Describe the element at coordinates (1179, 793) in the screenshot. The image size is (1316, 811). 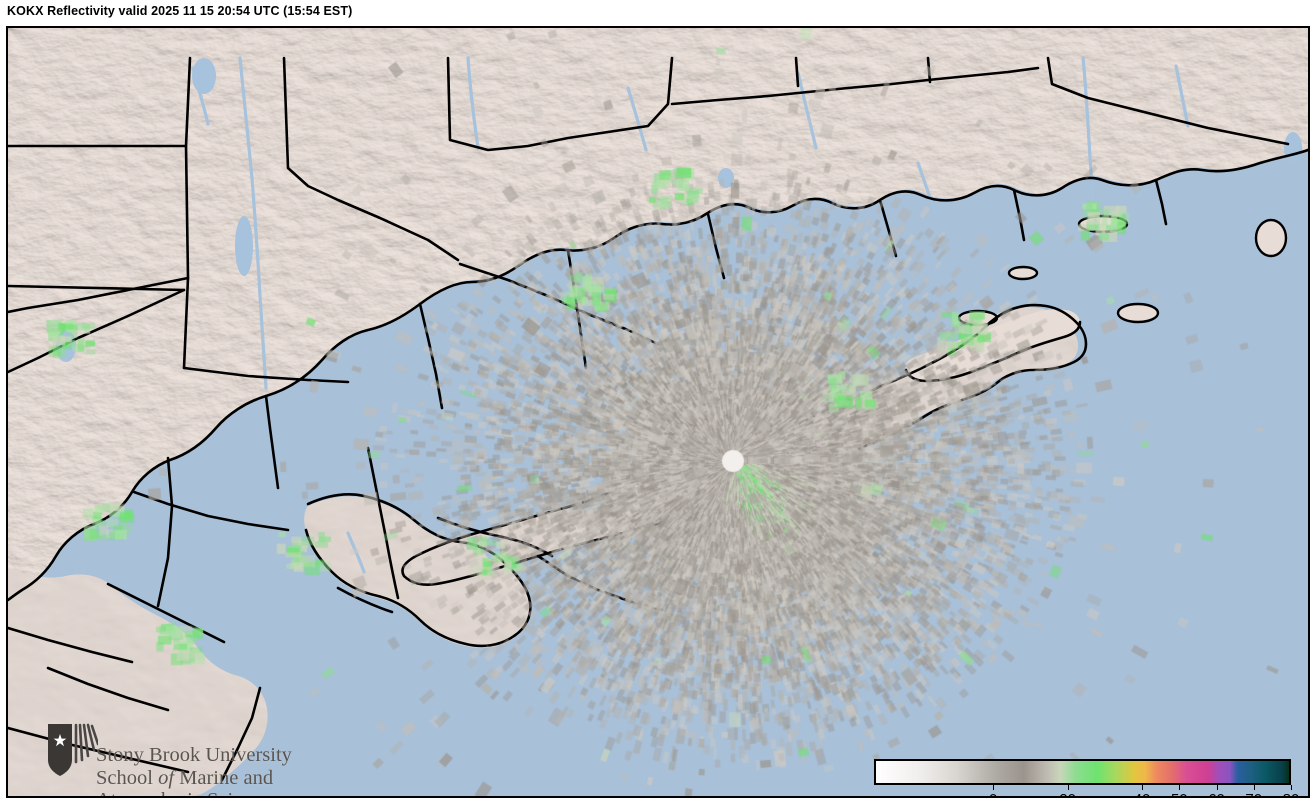
I see `colorbar-tick-label-50: 50` at that location.